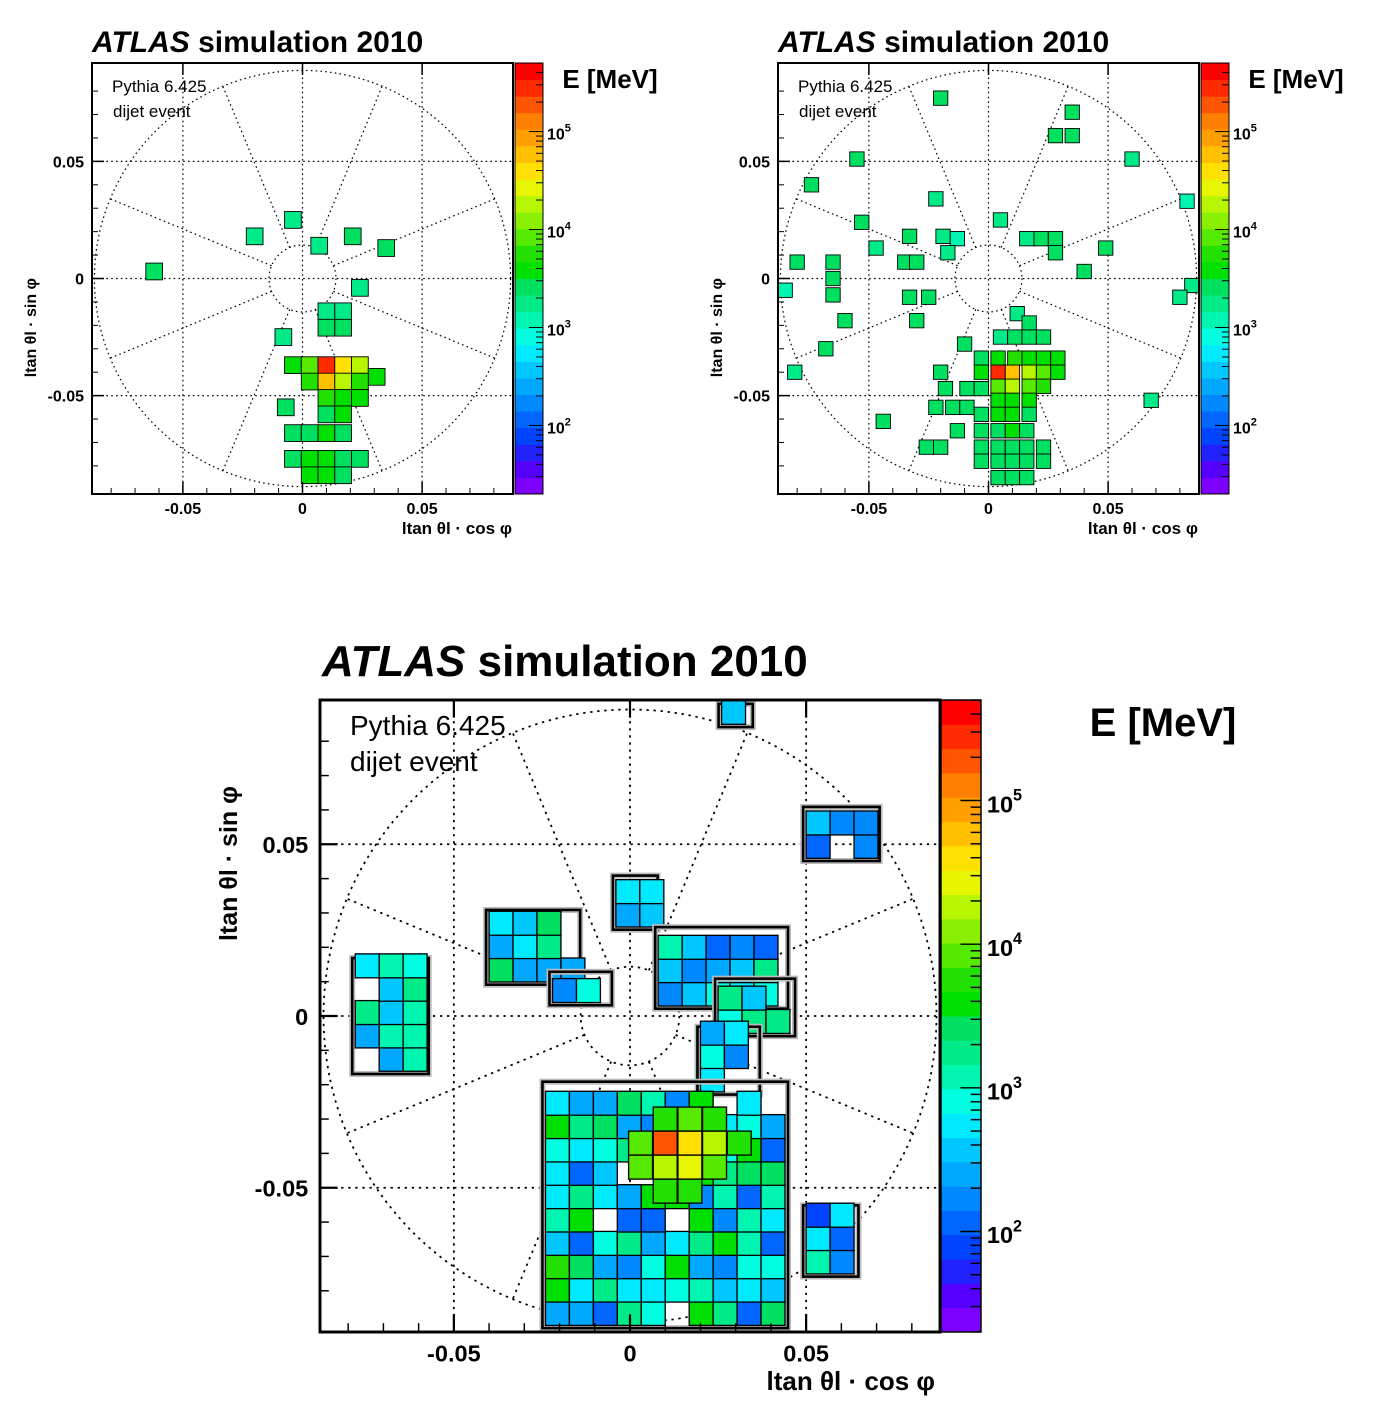 Image resolution: width=1376 pixels, height=1412 pixels. Describe the element at coordinates (1254, 324) in the screenshot. I see `tick-exponent: 3` at that location.